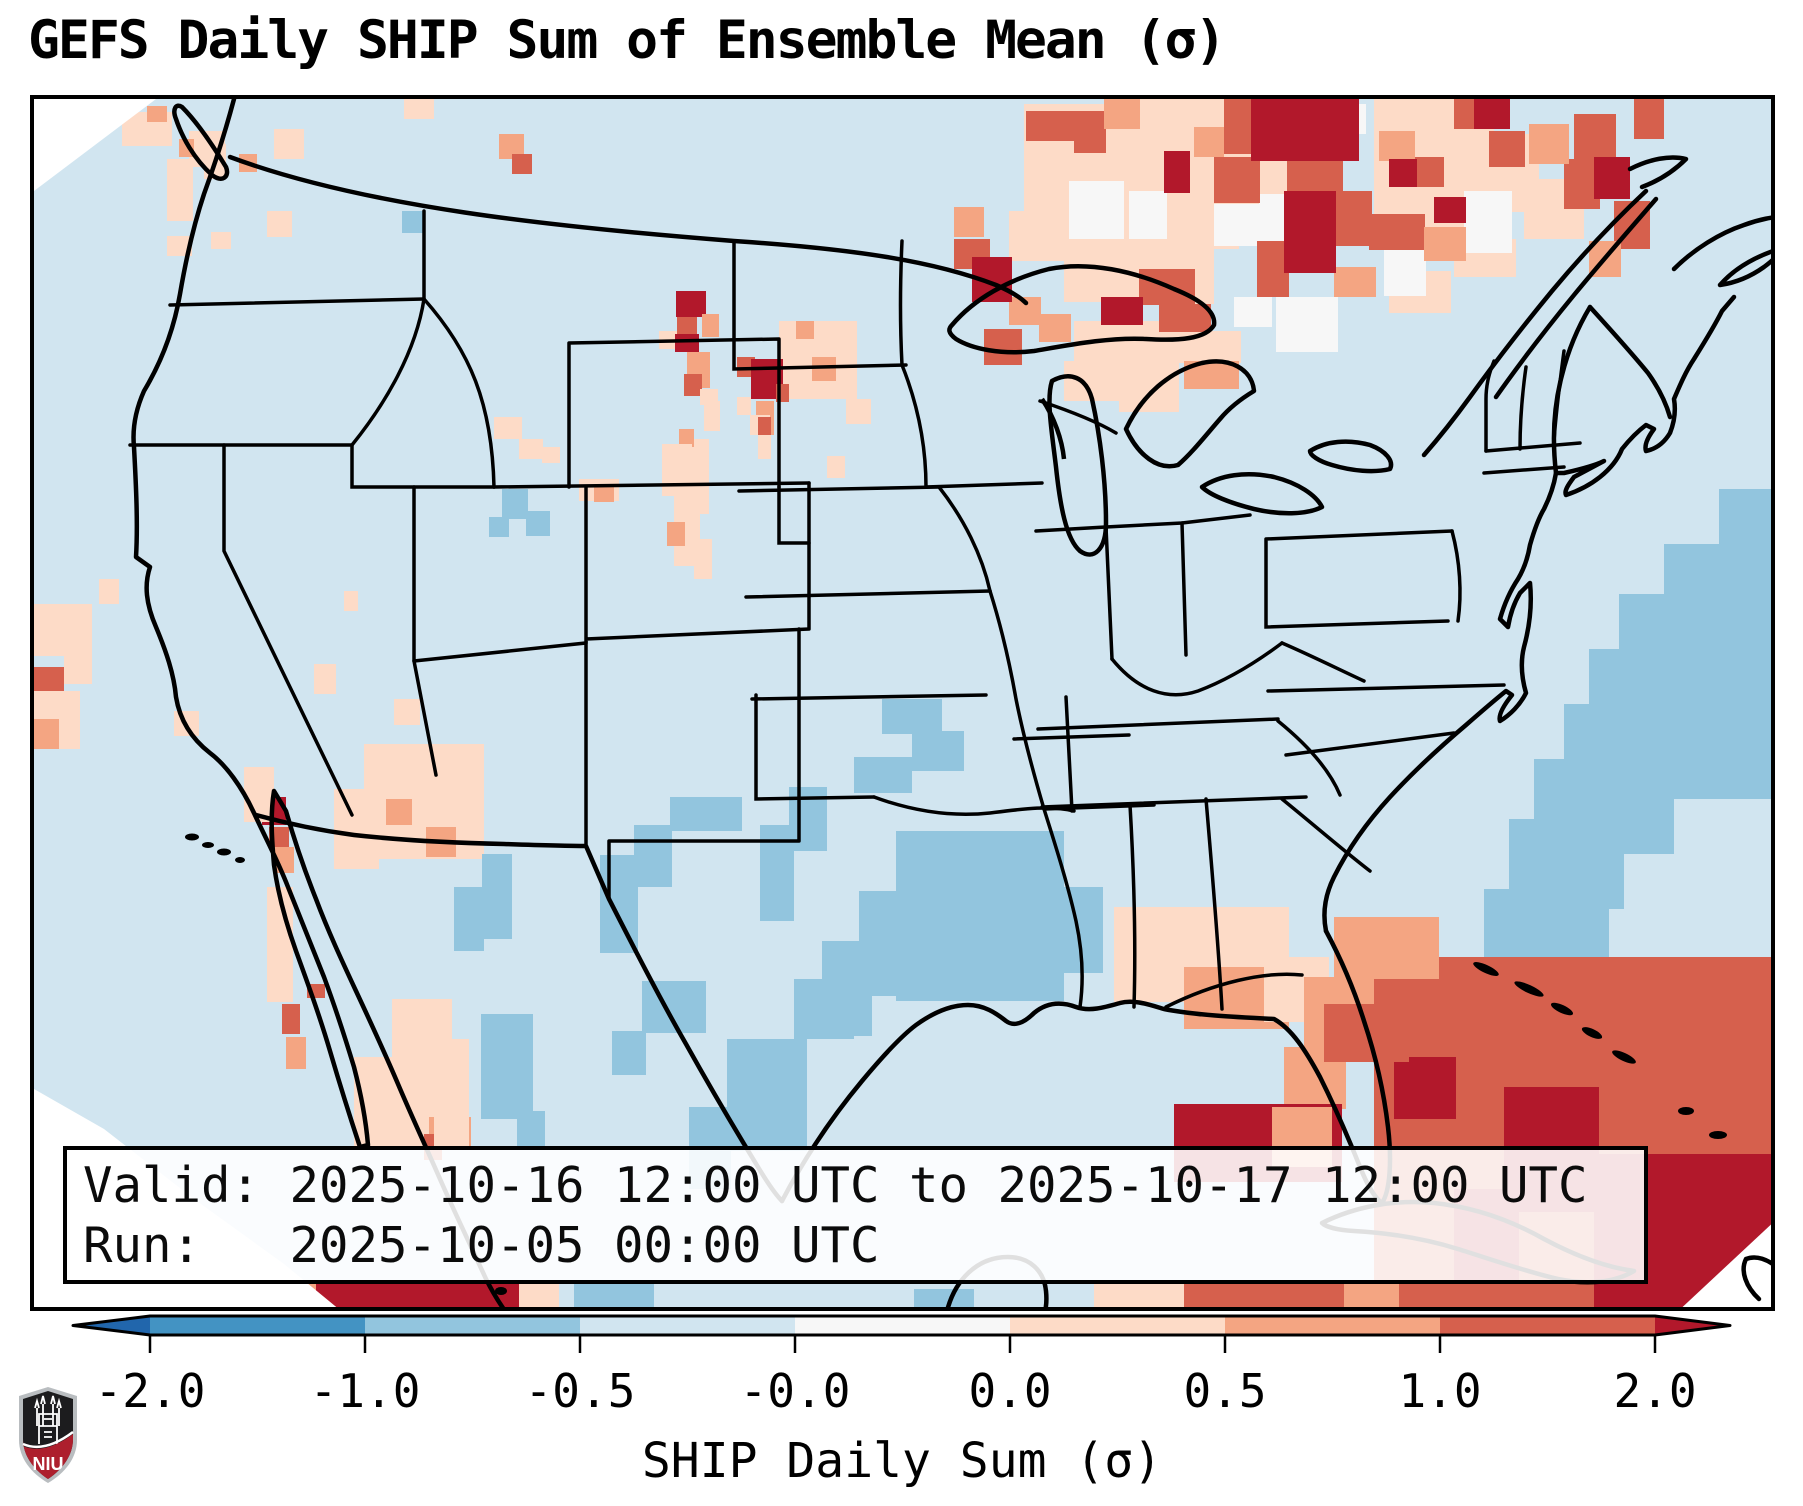 Image resolution: width=1803 pixels, height=1506 pixels. What do you see at coordinates (481, 1245) in the screenshot?
I see `run-time-text: Run: 2025-10-05 00:00 UTC` at bounding box center [481, 1245].